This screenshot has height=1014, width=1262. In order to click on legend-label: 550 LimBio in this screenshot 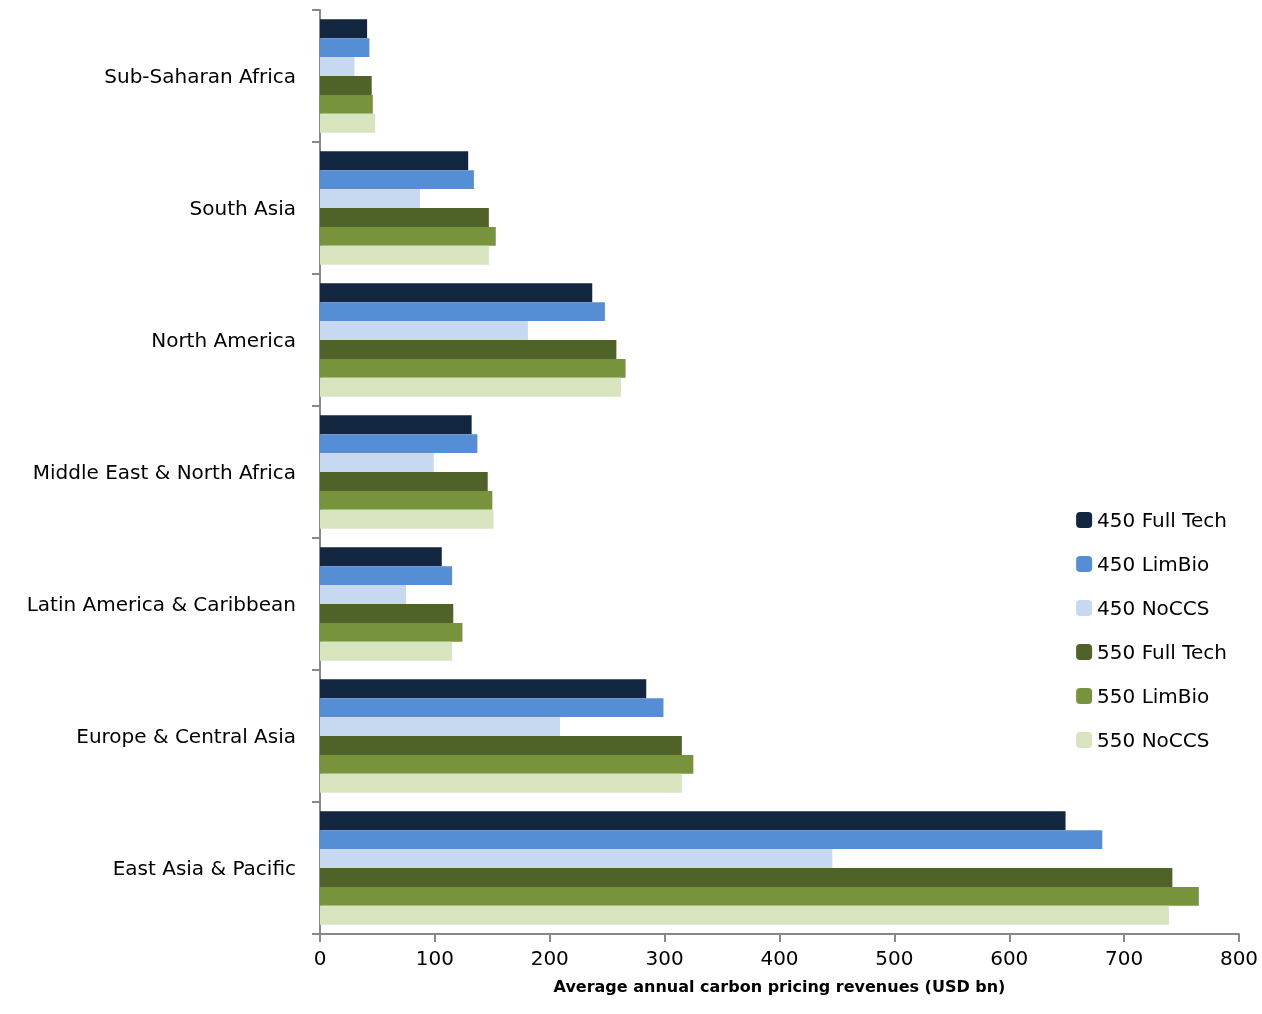, I will do `click(1153, 696)`.